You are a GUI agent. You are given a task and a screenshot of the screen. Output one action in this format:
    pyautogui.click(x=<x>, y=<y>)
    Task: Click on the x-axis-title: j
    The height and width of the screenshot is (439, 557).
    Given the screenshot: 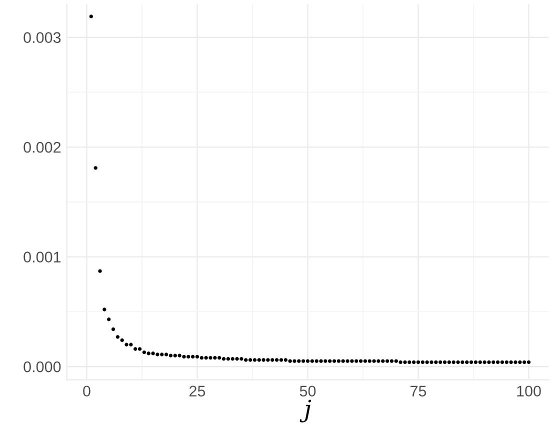 What is the action you would take?
    pyautogui.click(x=306, y=411)
    